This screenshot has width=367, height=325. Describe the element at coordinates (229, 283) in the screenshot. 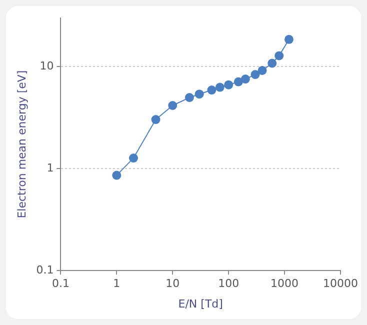

I see `x-tick-label: 100` at that location.